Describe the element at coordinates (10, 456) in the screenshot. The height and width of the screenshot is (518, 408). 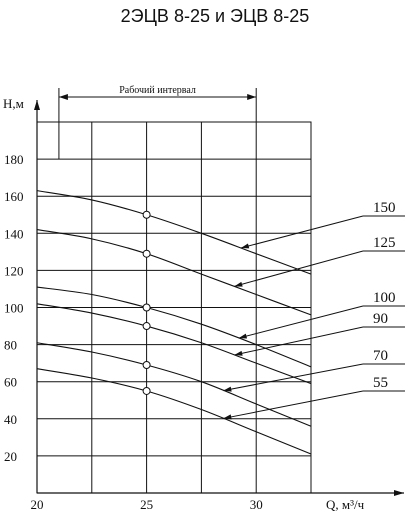
I see `y-tick-label: 20` at that location.